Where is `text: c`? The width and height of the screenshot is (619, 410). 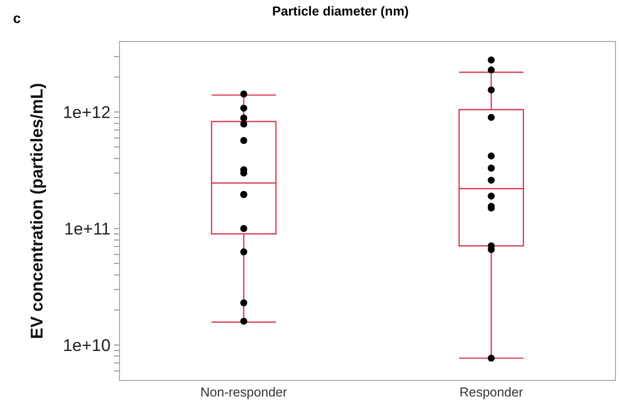
text: c is located at coordinates (17, 18).